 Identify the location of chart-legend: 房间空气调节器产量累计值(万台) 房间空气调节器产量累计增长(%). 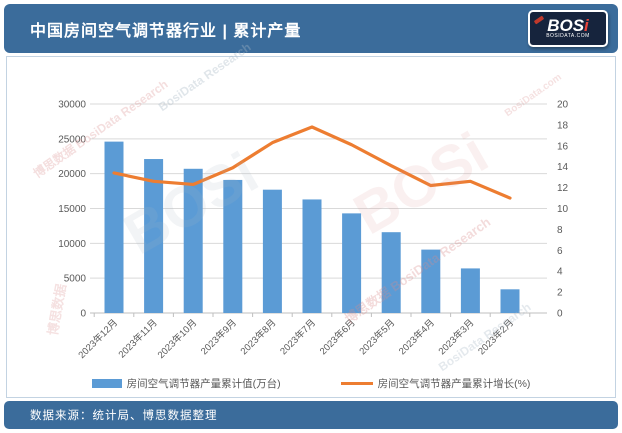
(311, 383).